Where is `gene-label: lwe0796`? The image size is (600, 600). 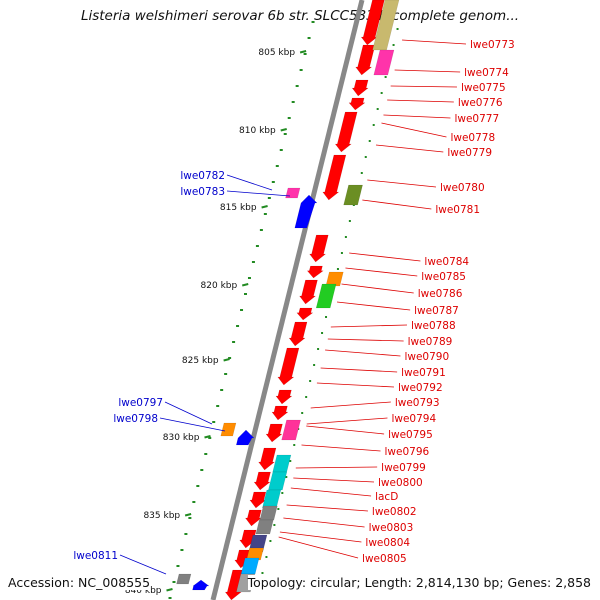 gene-label: lwe0796 is located at coordinates (407, 452).